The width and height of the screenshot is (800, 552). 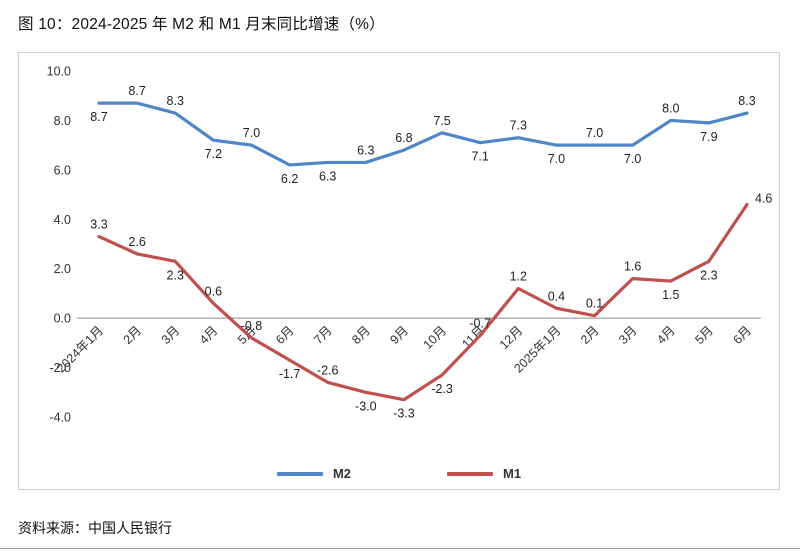 I want to click on m2-line, so click(x=423, y=134).